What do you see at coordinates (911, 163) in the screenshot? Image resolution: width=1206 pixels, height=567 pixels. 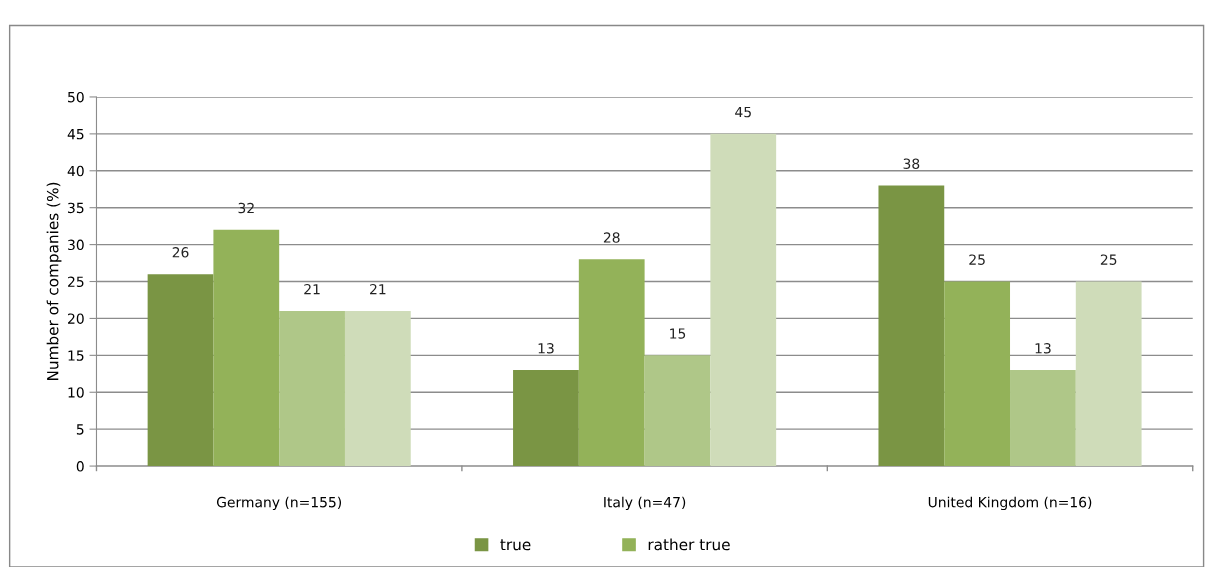 I see `data-label: 38` at bounding box center [911, 163].